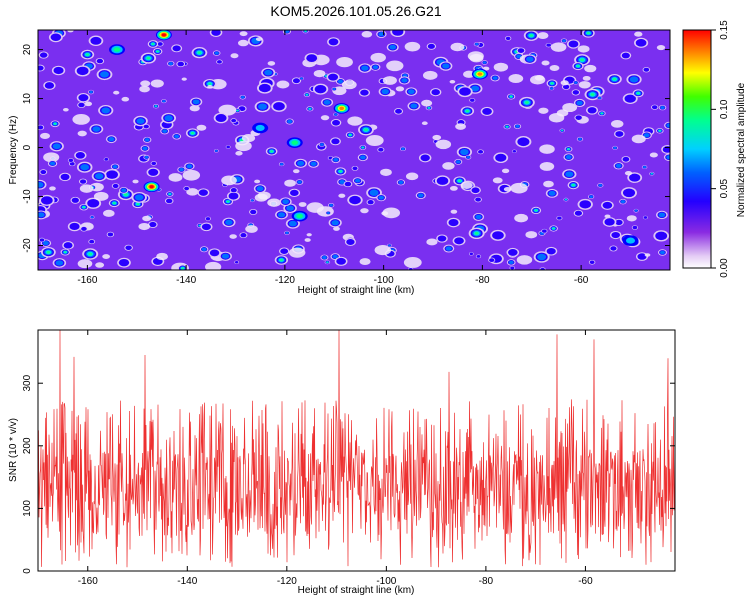  What do you see at coordinates (386, 581) in the screenshot?
I see `x-tick-label: -100` at bounding box center [386, 581].